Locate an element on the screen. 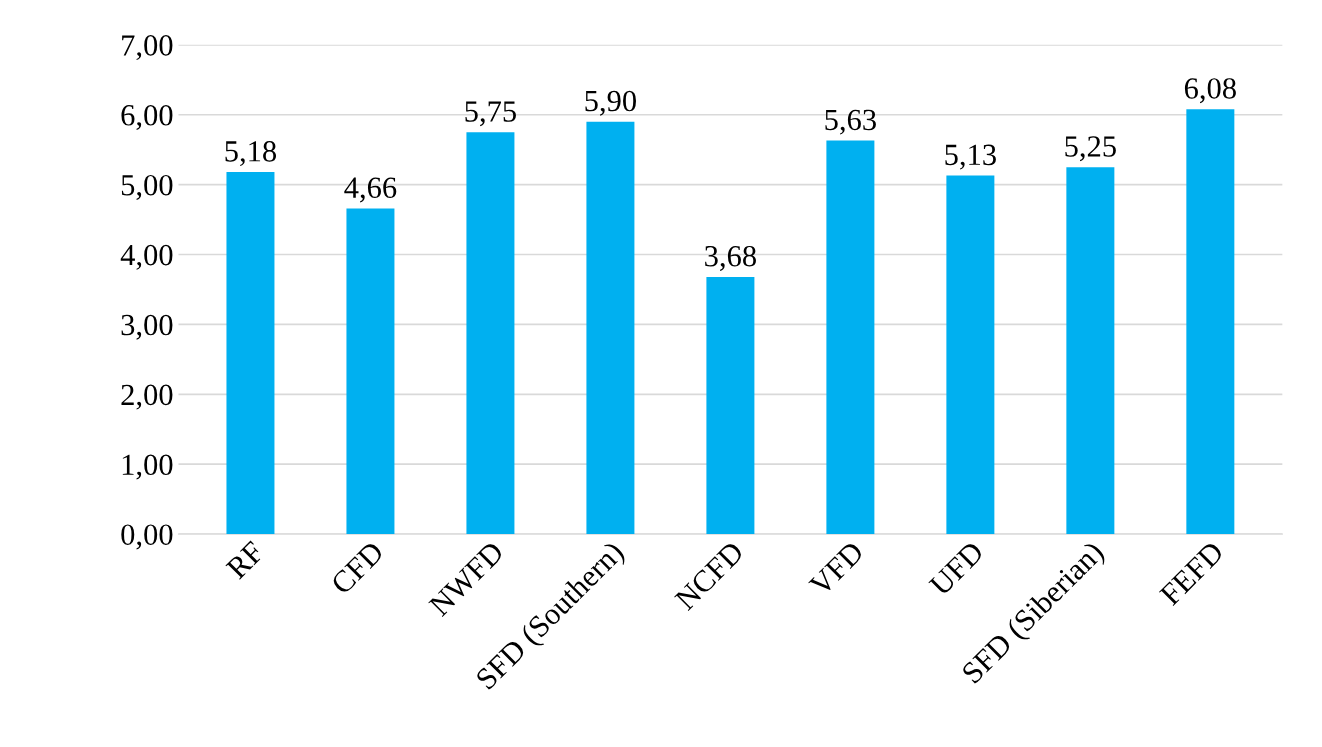 This screenshot has width=1322, height=747. x-tick-label: RF is located at coordinates (245, 560).